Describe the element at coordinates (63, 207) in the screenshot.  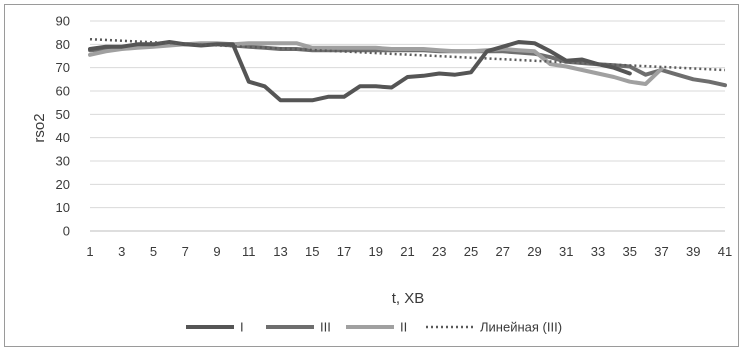
I see `y-tick-label: 10` at that location.